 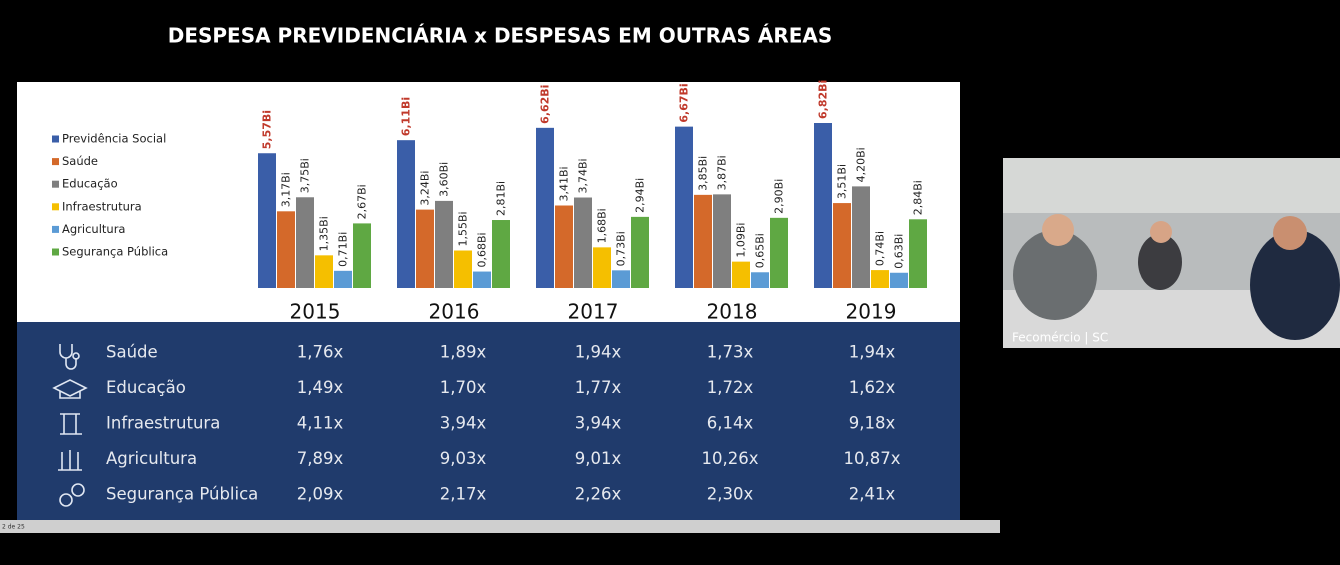 What do you see at coordinates (722, 172) in the screenshot?
I see `value-label: 3,87Bi` at bounding box center [722, 172].